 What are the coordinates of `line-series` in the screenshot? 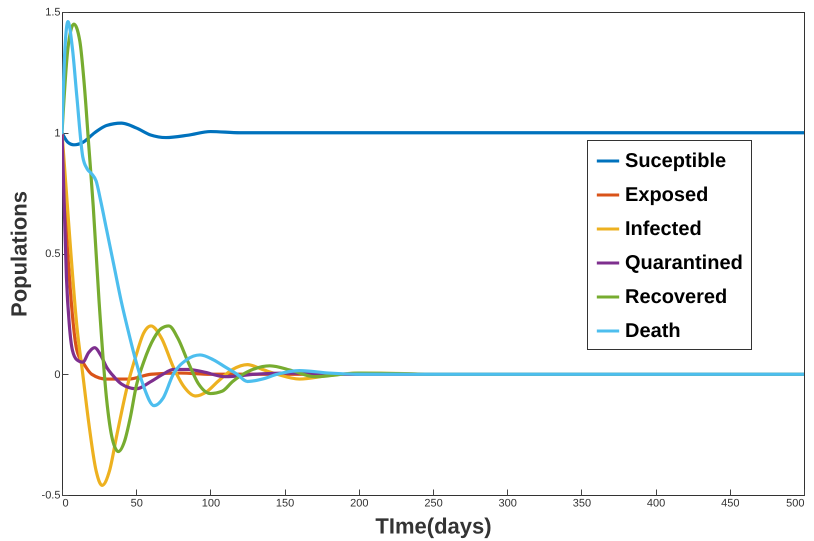 It's located at (433, 133).